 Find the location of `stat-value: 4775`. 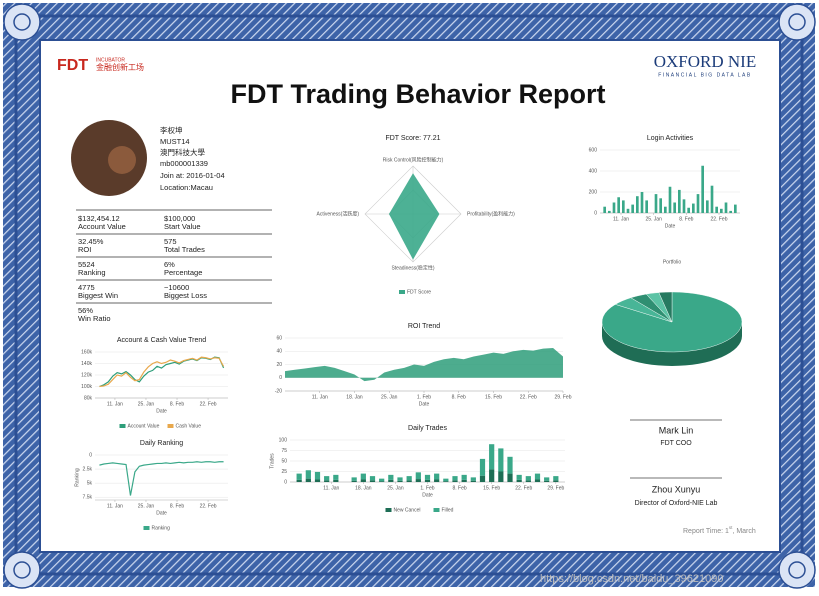

stat-value: 4775 is located at coordinates (86, 287).